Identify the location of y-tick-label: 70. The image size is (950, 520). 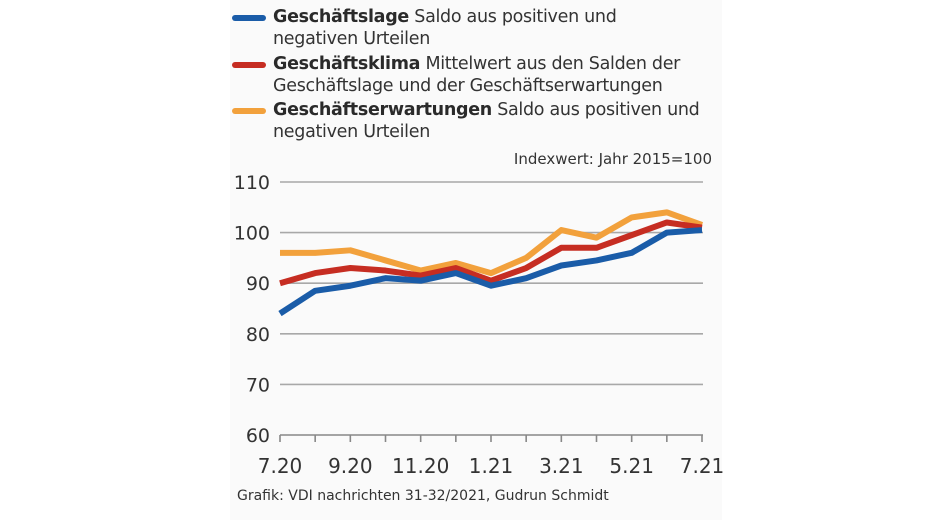
(258, 385).